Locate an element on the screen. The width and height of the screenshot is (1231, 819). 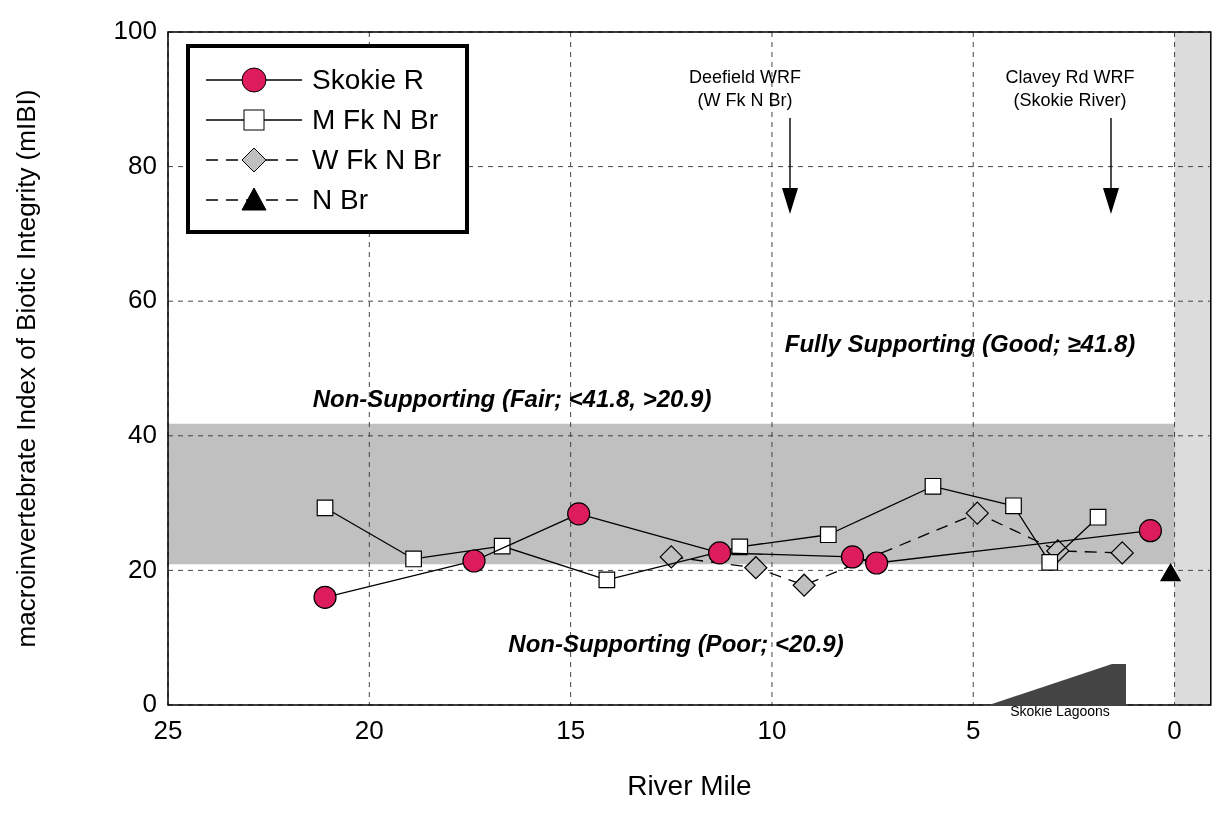
y-tick-label: 100 is located at coordinates (135, 30).